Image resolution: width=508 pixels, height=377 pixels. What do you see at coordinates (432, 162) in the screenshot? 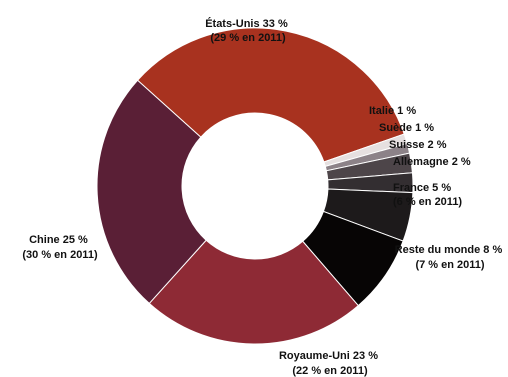
I see `label-allemagne: Allemagne 2 %` at bounding box center [432, 162].